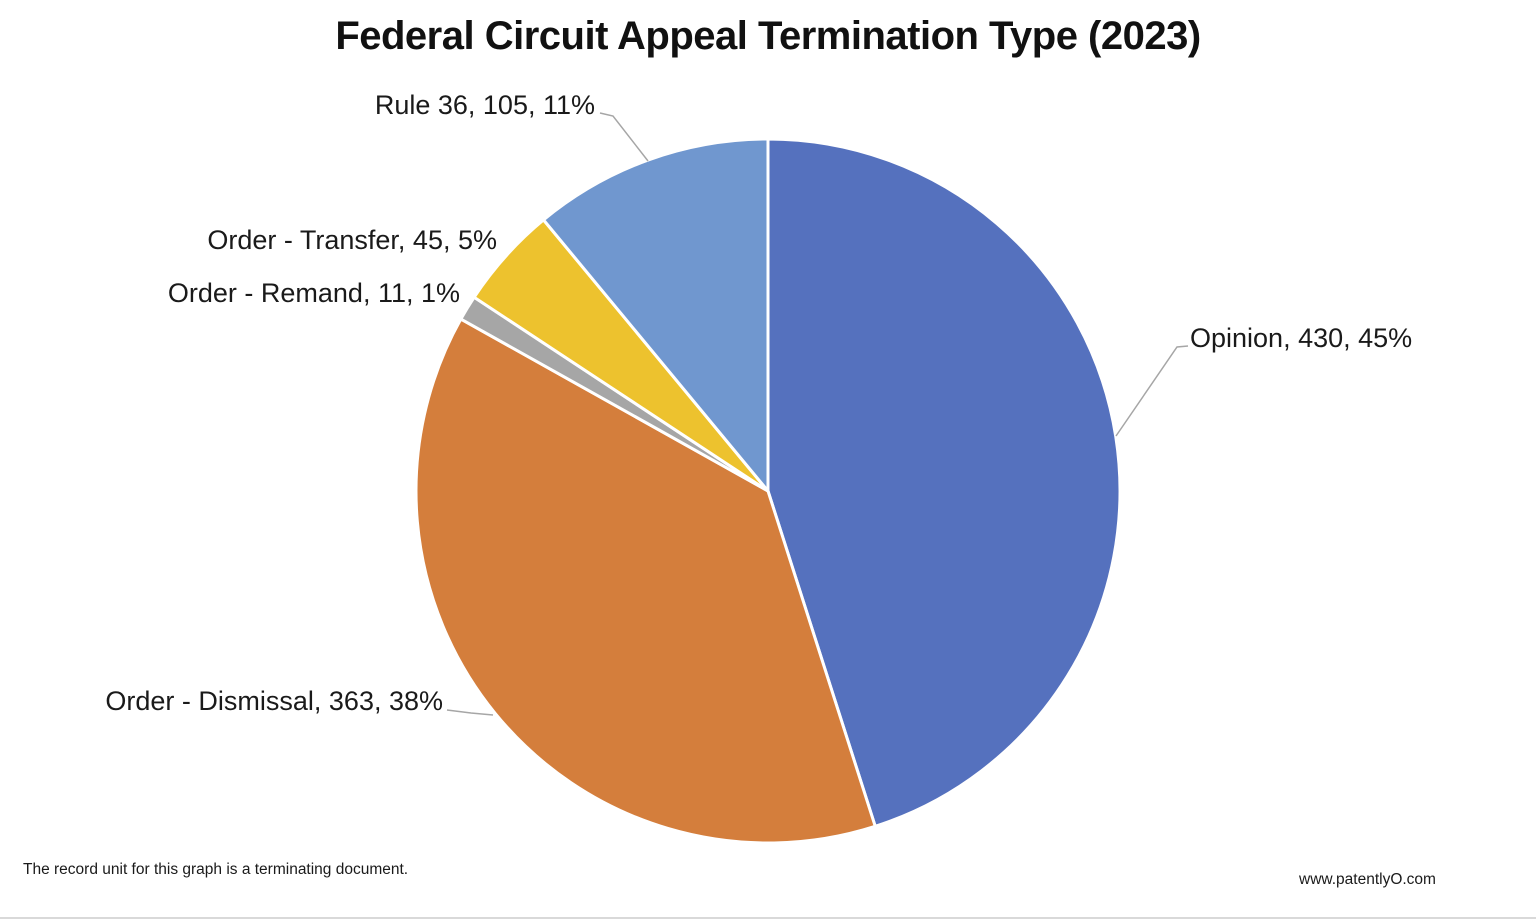 Image resolution: width=1536 pixels, height=919 pixels. What do you see at coordinates (274, 701) in the screenshot?
I see `slice-label-dismissal: Order - Dismissal, 363, 38%` at bounding box center [274, 701].